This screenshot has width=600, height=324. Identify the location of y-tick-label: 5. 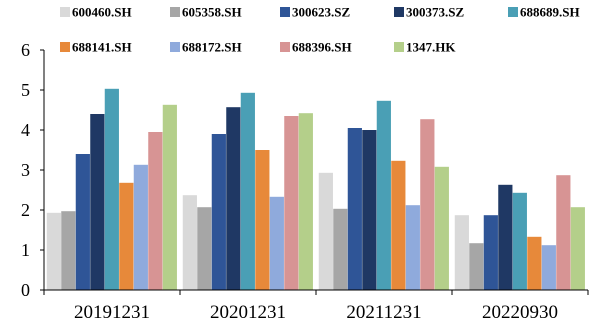
(25, 90).